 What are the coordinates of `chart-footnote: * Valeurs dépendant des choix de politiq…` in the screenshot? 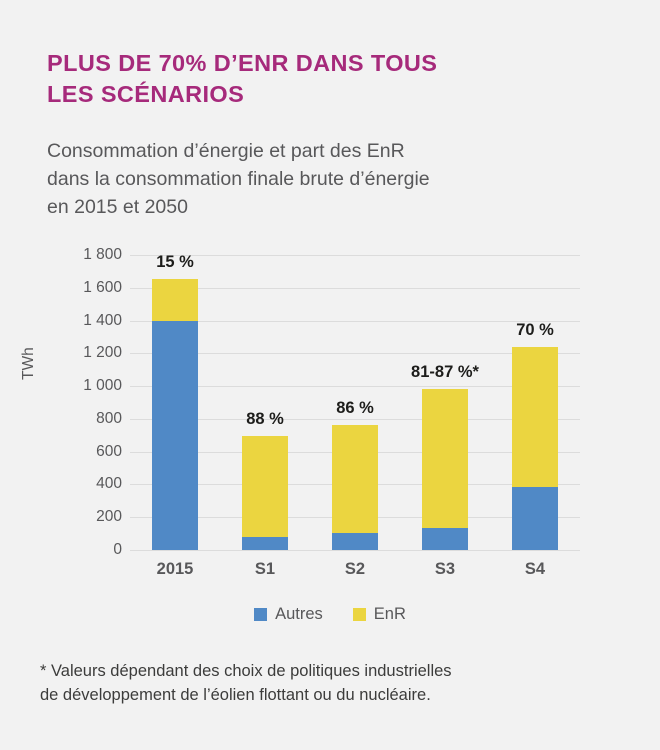 It's located at (246, 683).